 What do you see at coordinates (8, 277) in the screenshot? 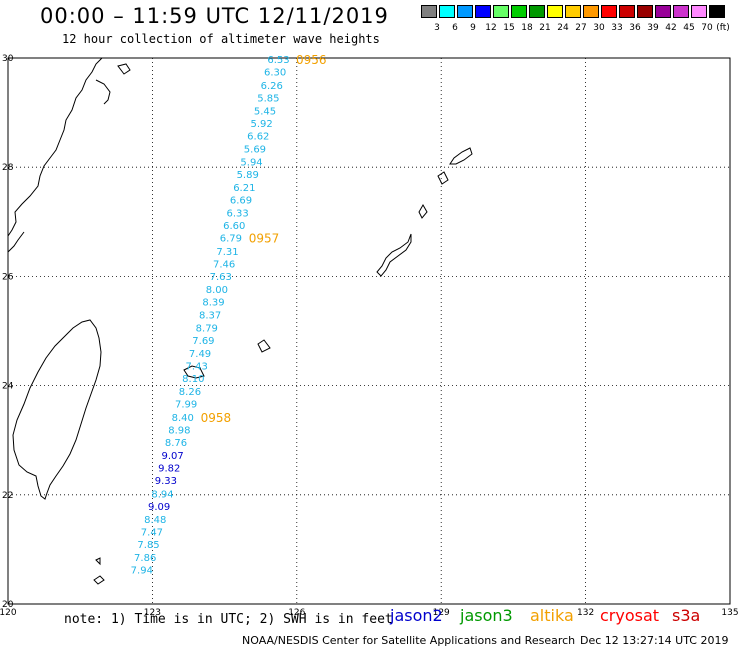
I see `lat-tick-label: 26` at bounding box center [8, 277].